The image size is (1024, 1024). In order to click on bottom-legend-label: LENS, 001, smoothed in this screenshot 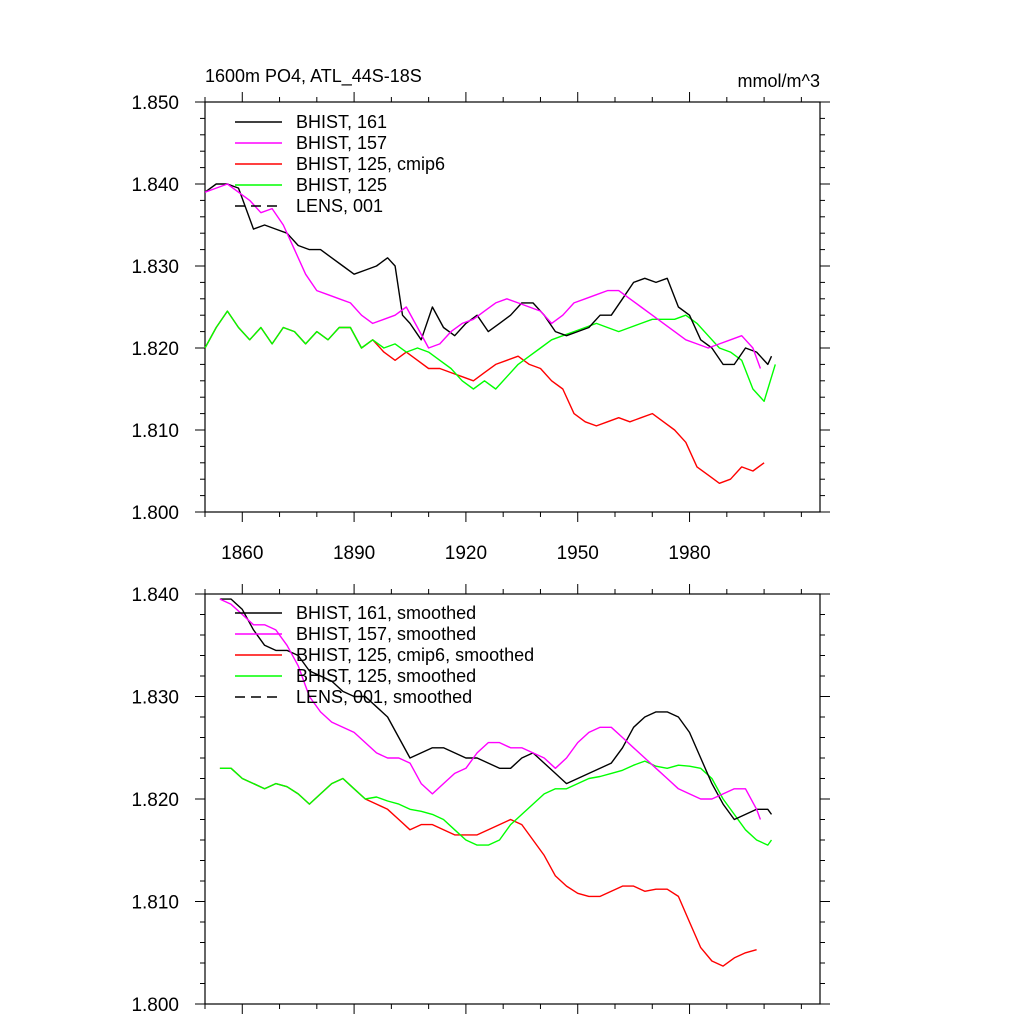, I will do `click(384, 697)`.